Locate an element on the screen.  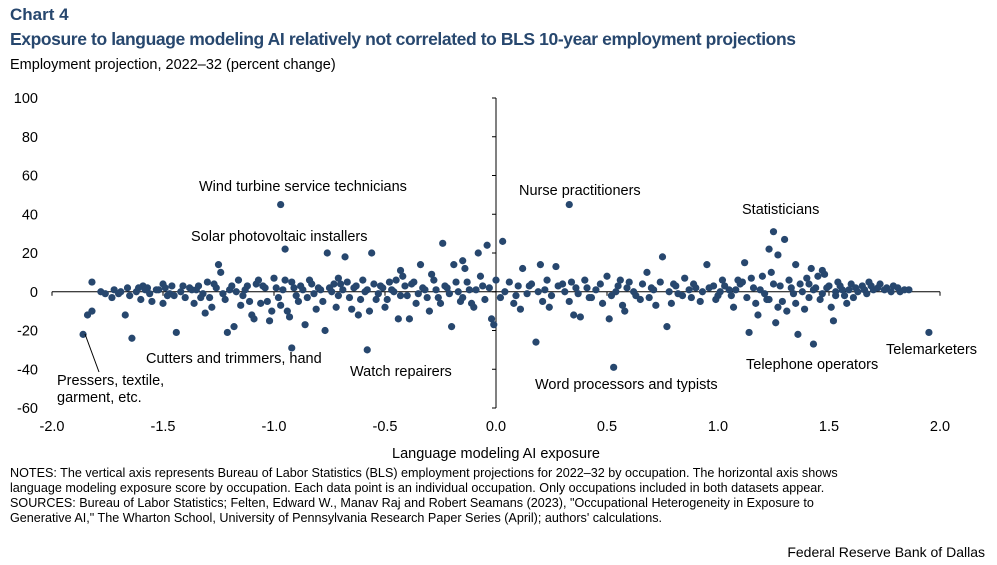
annotation-telemarketers: Telemarketers is located at coordinates (931, 350).